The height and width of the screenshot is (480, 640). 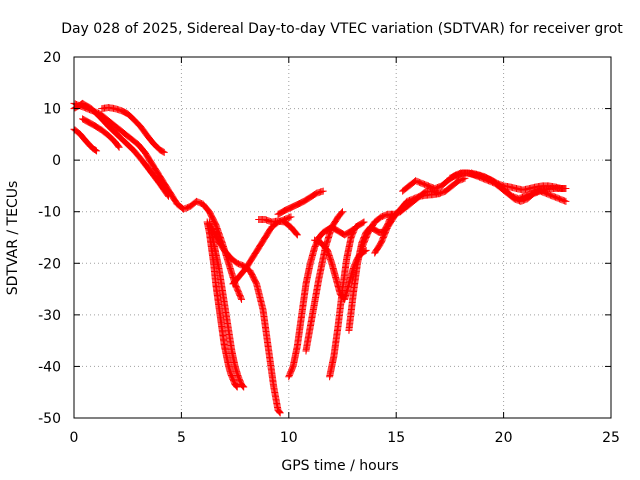 I want to click on y-tick-label: -30, so click(x=49, y=316).